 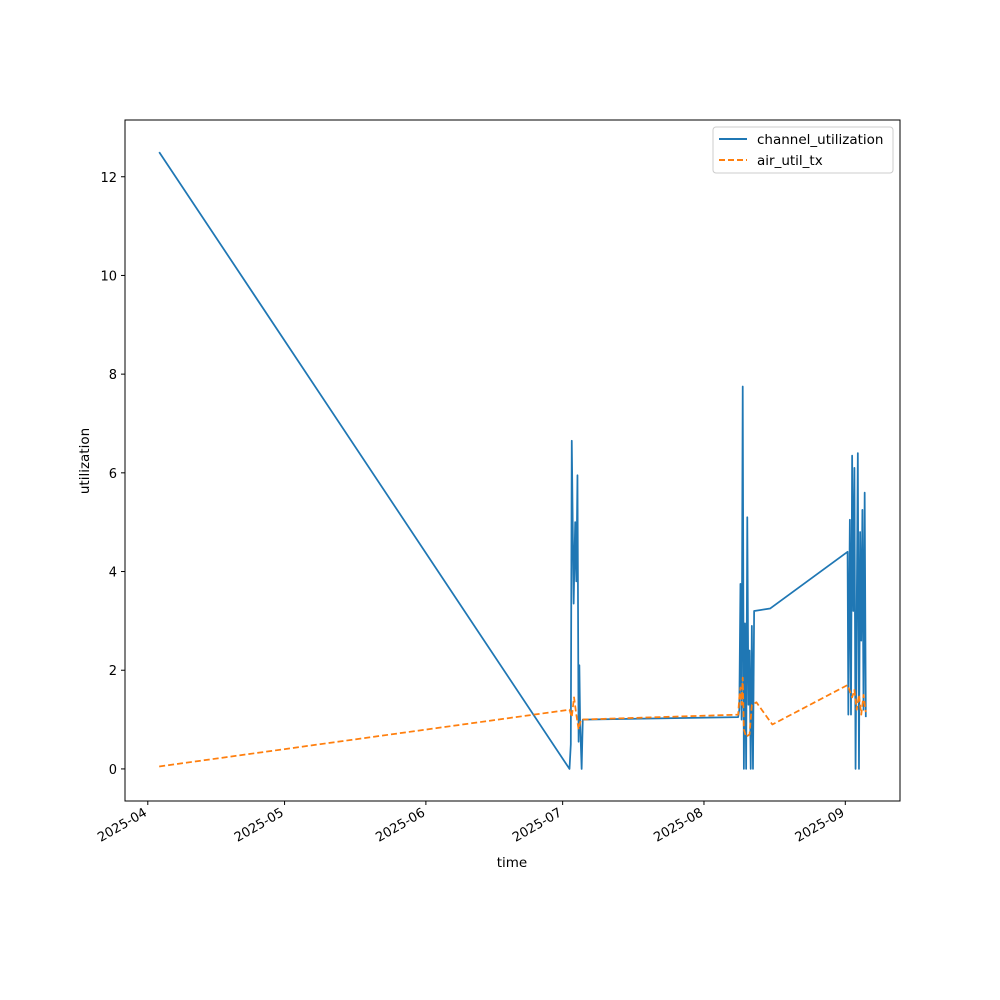 I want to click on legend-label-air-util-tx: air_util_tx, so click(x=790, y=161).